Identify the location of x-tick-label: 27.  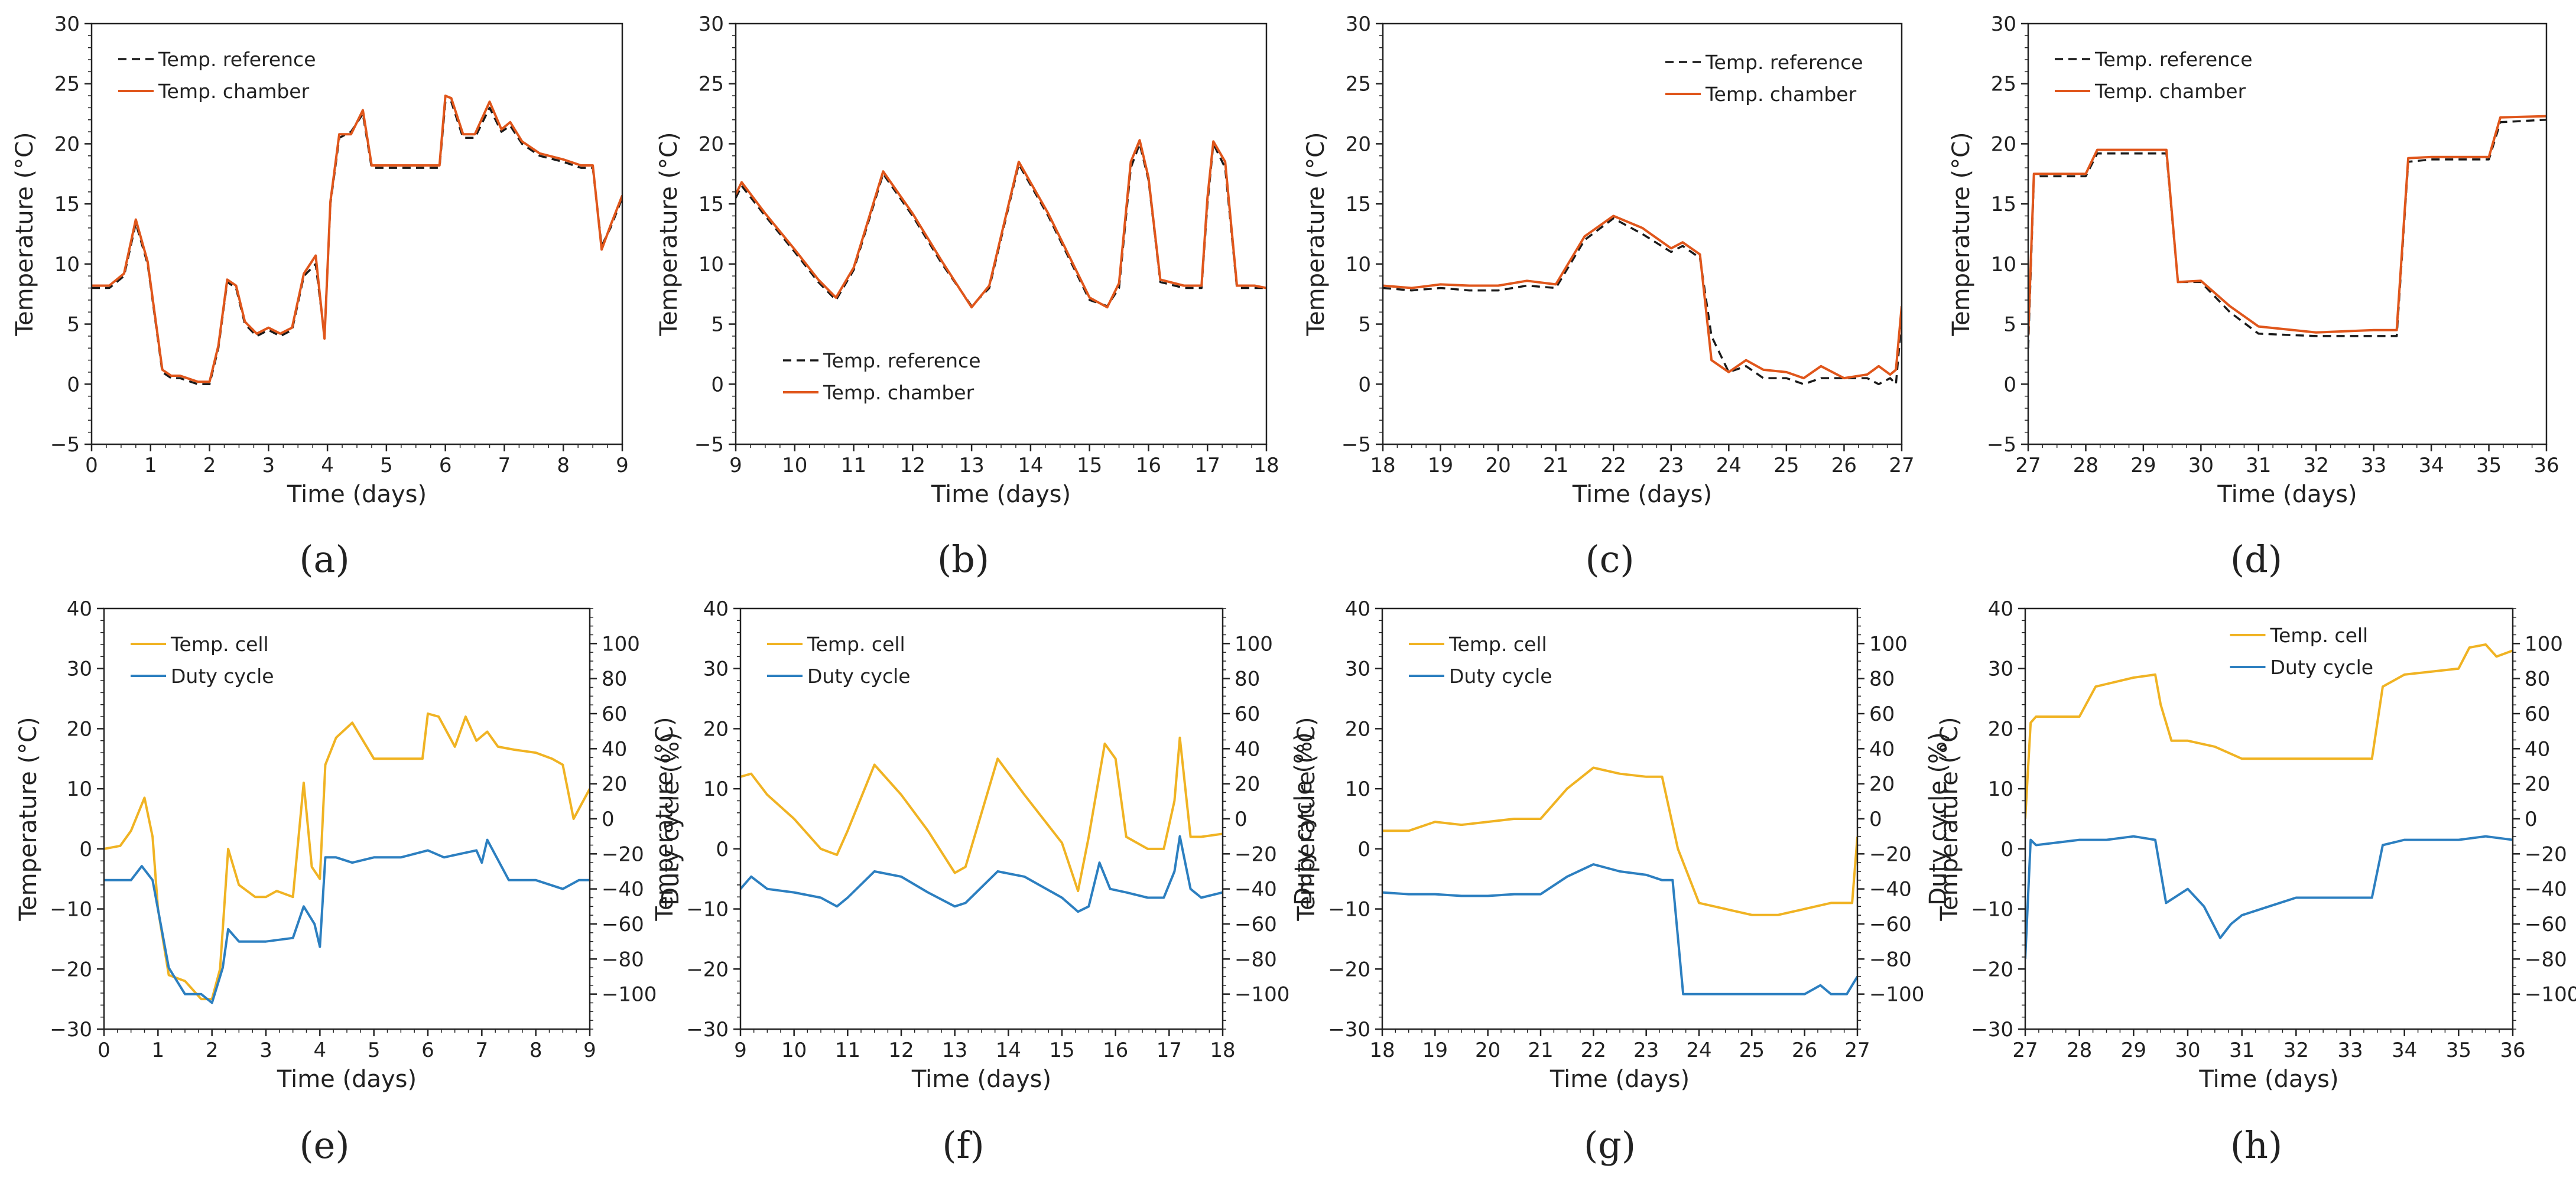
(2025, 1050).